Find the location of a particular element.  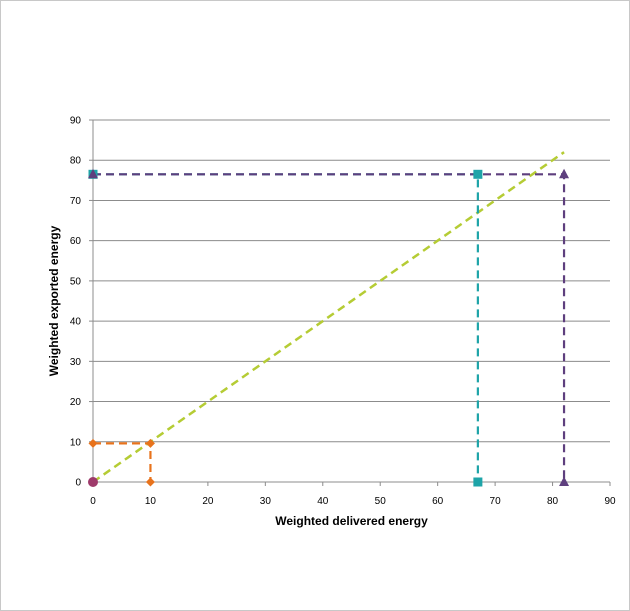

x-tick-label-90: 90 is located at coordinates (610, 501).